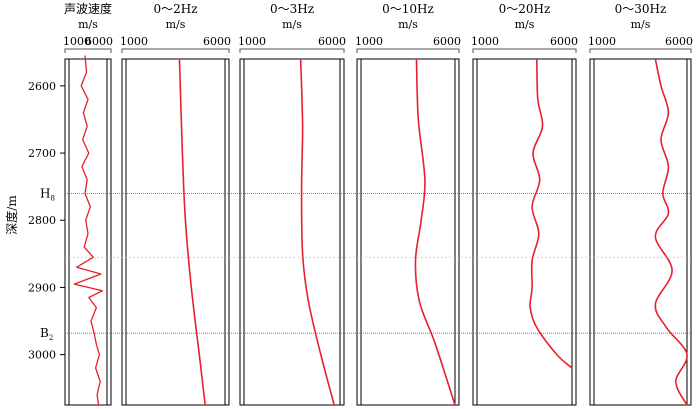 This screenshot has width=700, height=409. Describe the element at coordinates (42, 220) in the screenshot. I see `y-tick-label: 2800` at that location.